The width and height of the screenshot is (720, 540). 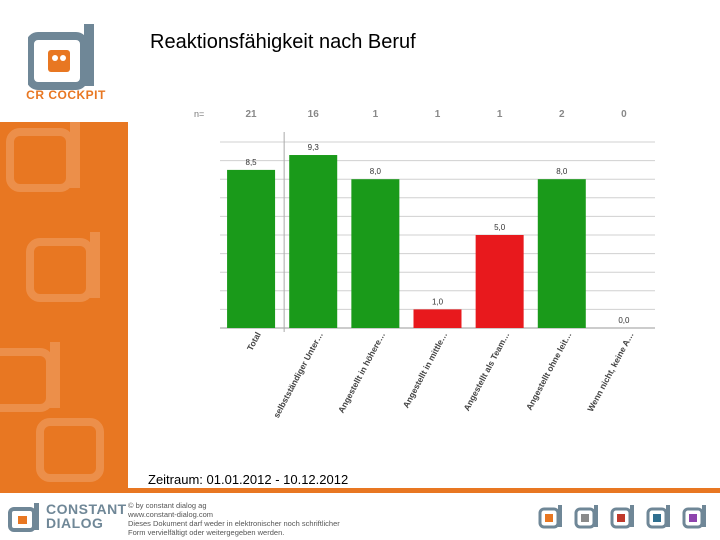 I want to click on dialog-development-icon, so click(x=660, y=517).